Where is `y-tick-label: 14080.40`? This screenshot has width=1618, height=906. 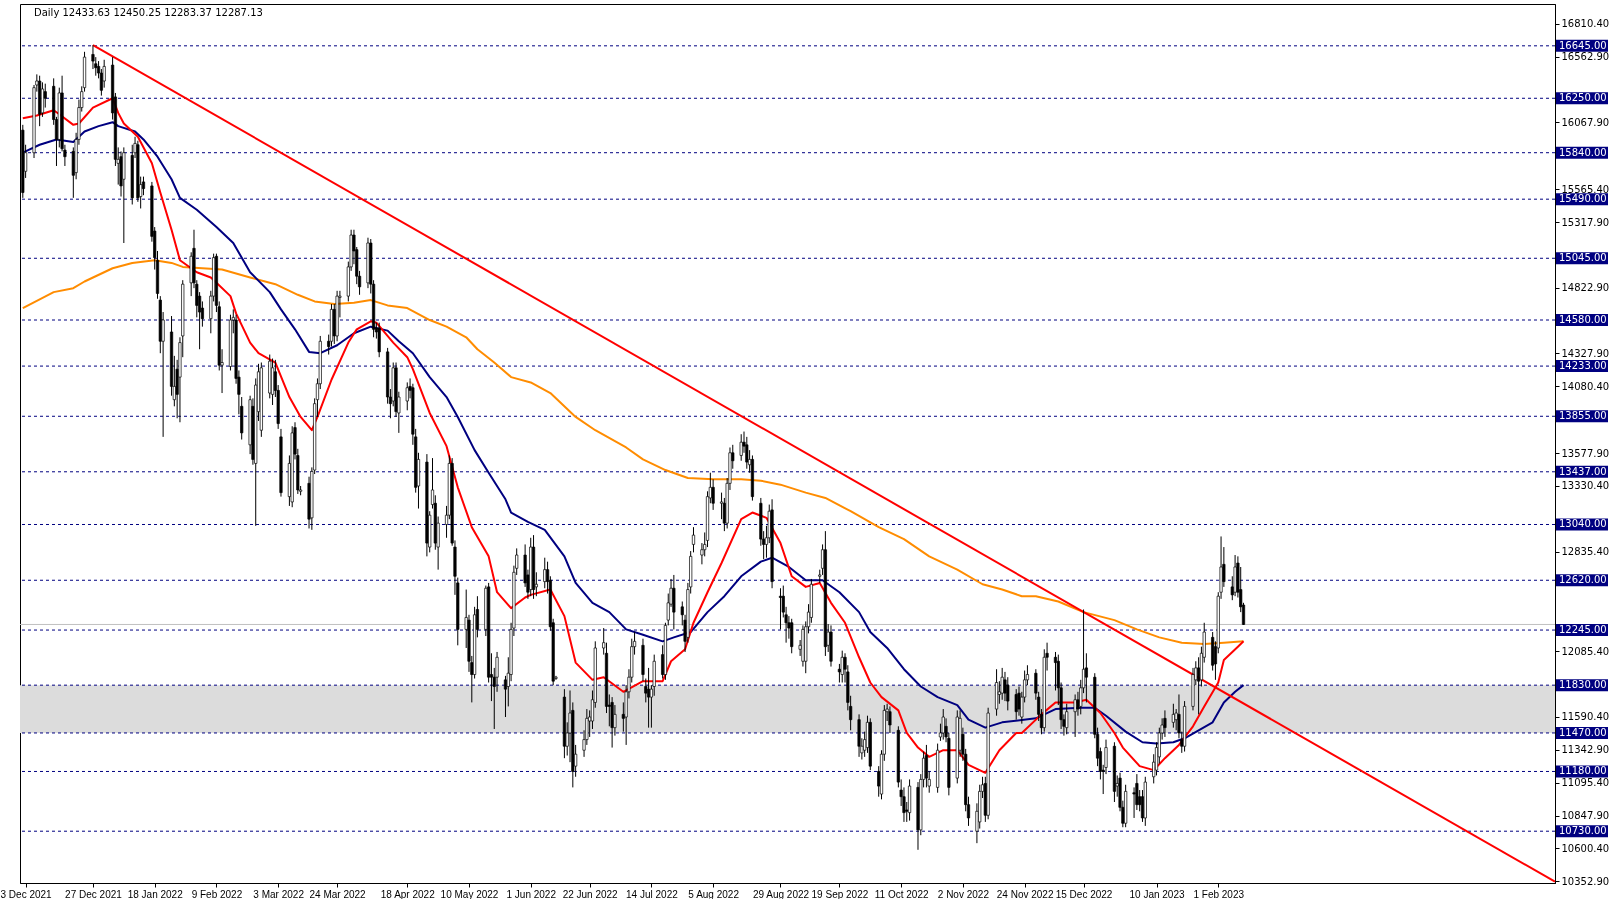
y-tick-label: 14080.40 is located at coordinates (1585, 386).